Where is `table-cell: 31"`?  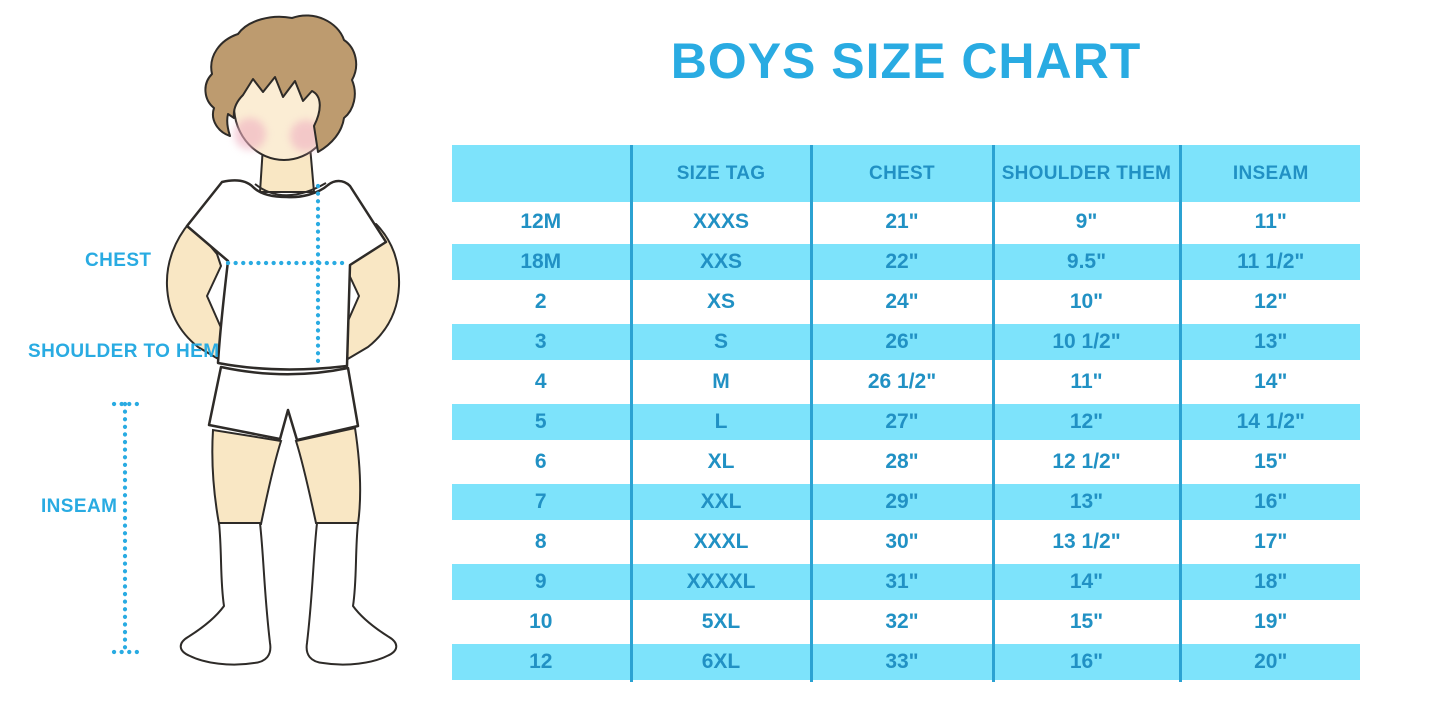 table-cell: 31" is located at coordinates (903, 582).